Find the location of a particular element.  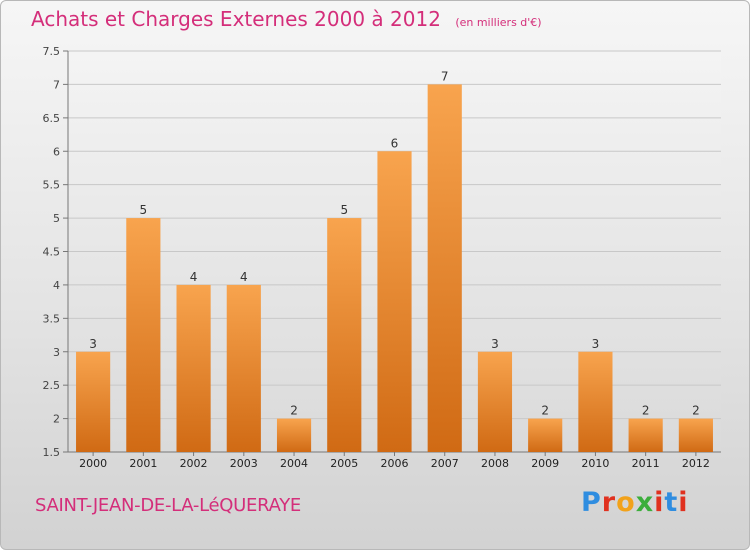

y-tick-label: 7 is located at coordinates (56, 84).